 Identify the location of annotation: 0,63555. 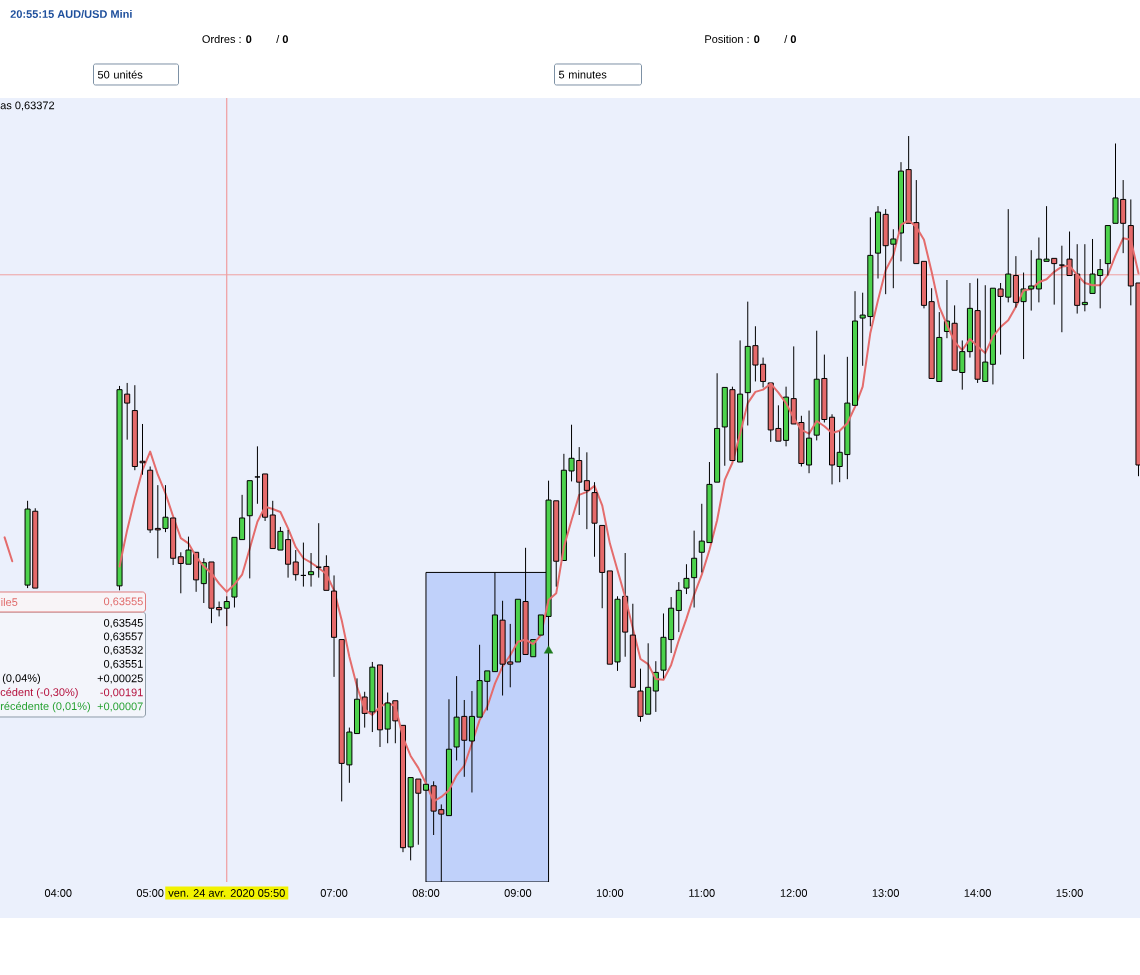
(123, 602).